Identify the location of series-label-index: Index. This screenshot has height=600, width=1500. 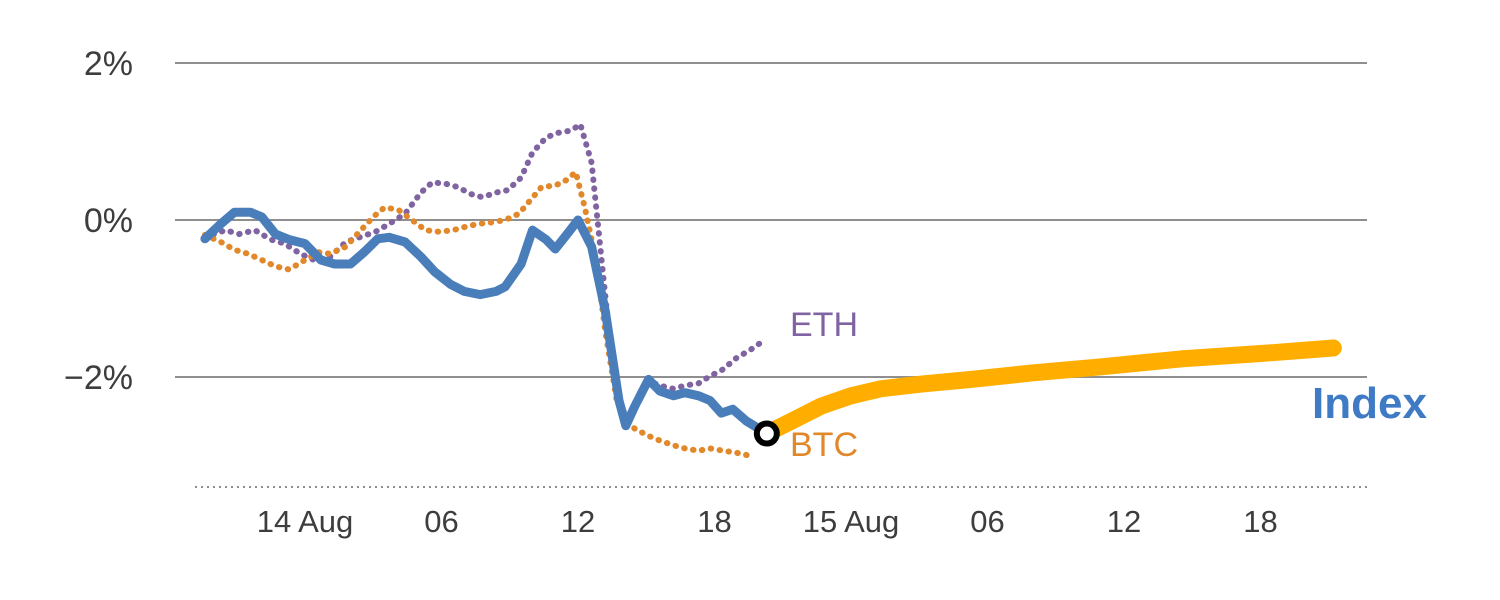
(1369, 403).